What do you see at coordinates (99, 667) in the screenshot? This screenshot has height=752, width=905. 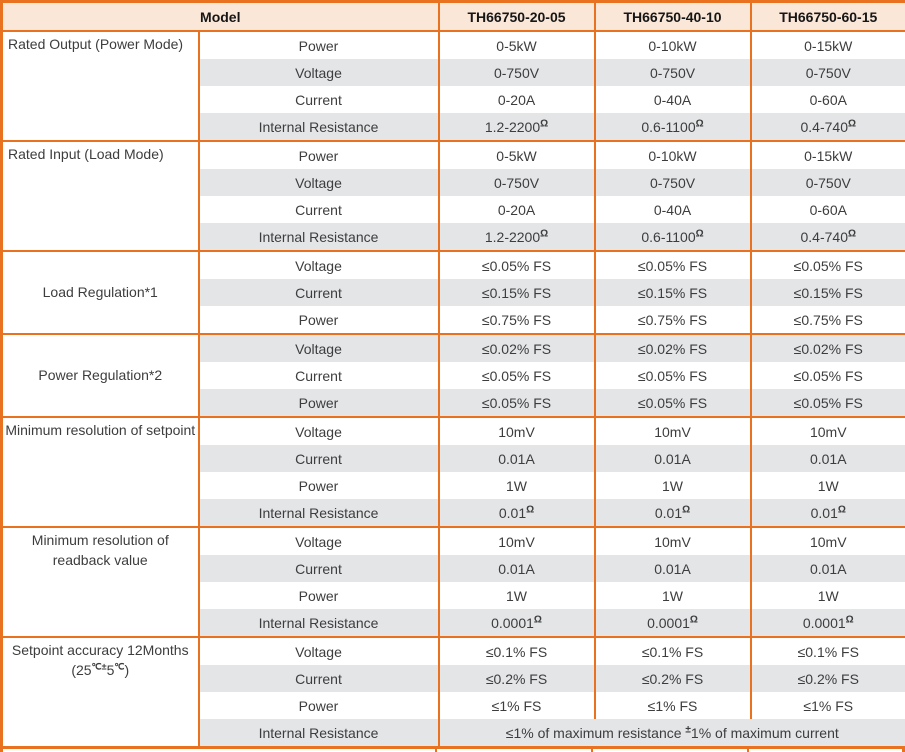 I see `celsius-superscript: ℃±` at bounding box center [99, 667].